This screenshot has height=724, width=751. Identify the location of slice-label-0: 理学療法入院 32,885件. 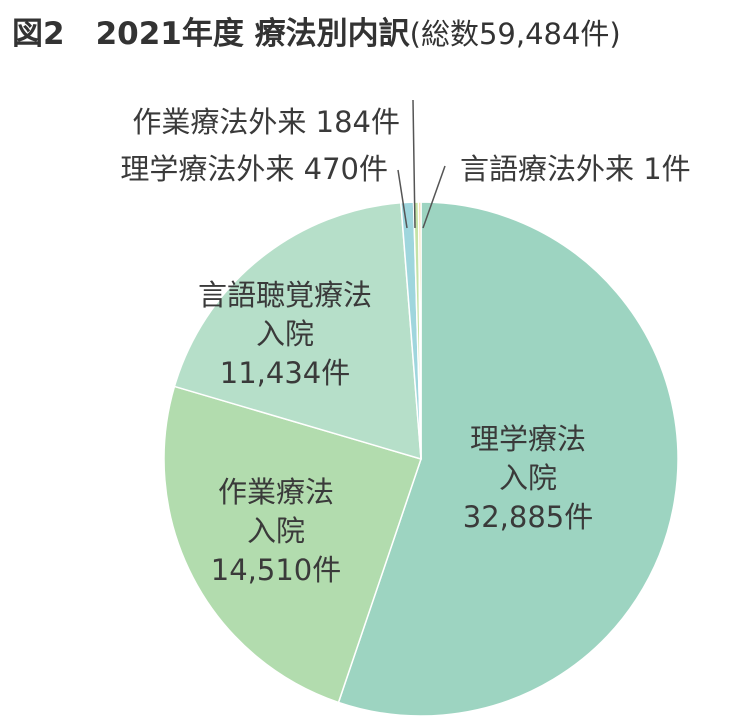
(528, 478).